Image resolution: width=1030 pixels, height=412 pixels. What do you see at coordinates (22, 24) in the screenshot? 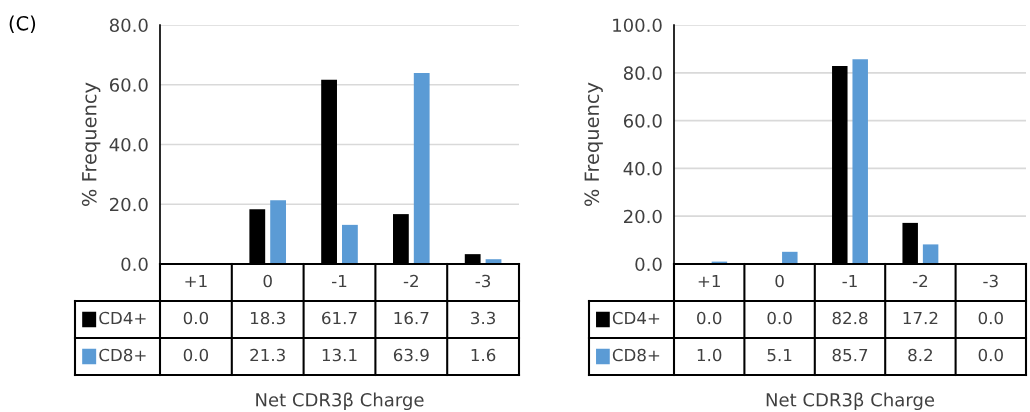
I see `text: (C)` at bounding box center [22, 24].